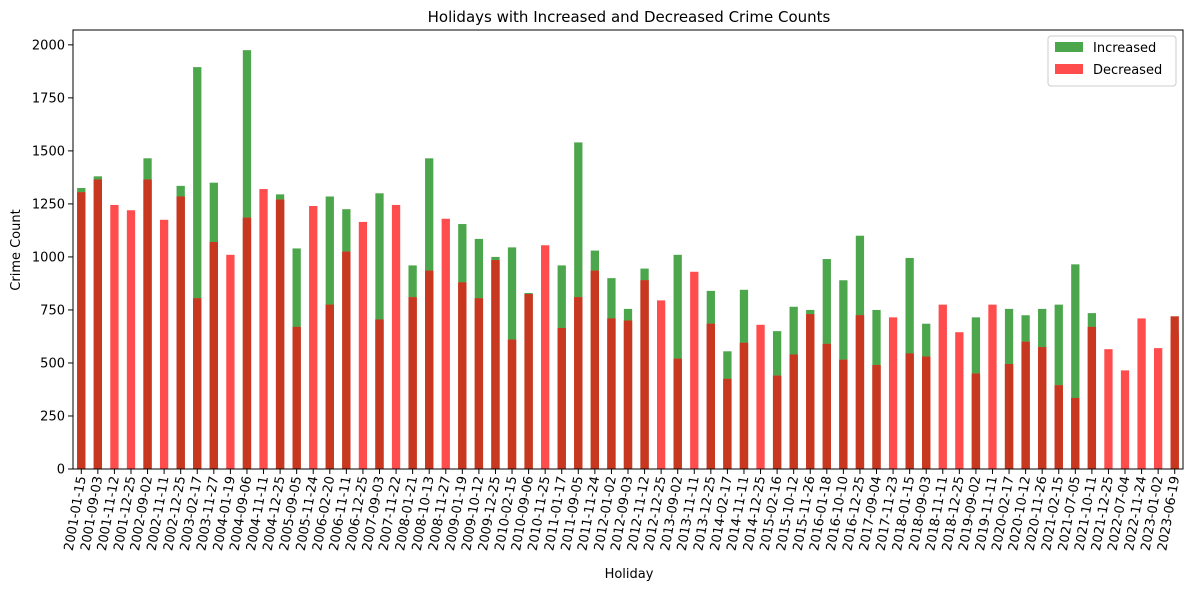 The height and width of the screenshot is (590, 1189). What do you see at coordinates (1069, 47) in the screenshot?
I see `legend-swatch-increased` at bounding box center [1069, 47].